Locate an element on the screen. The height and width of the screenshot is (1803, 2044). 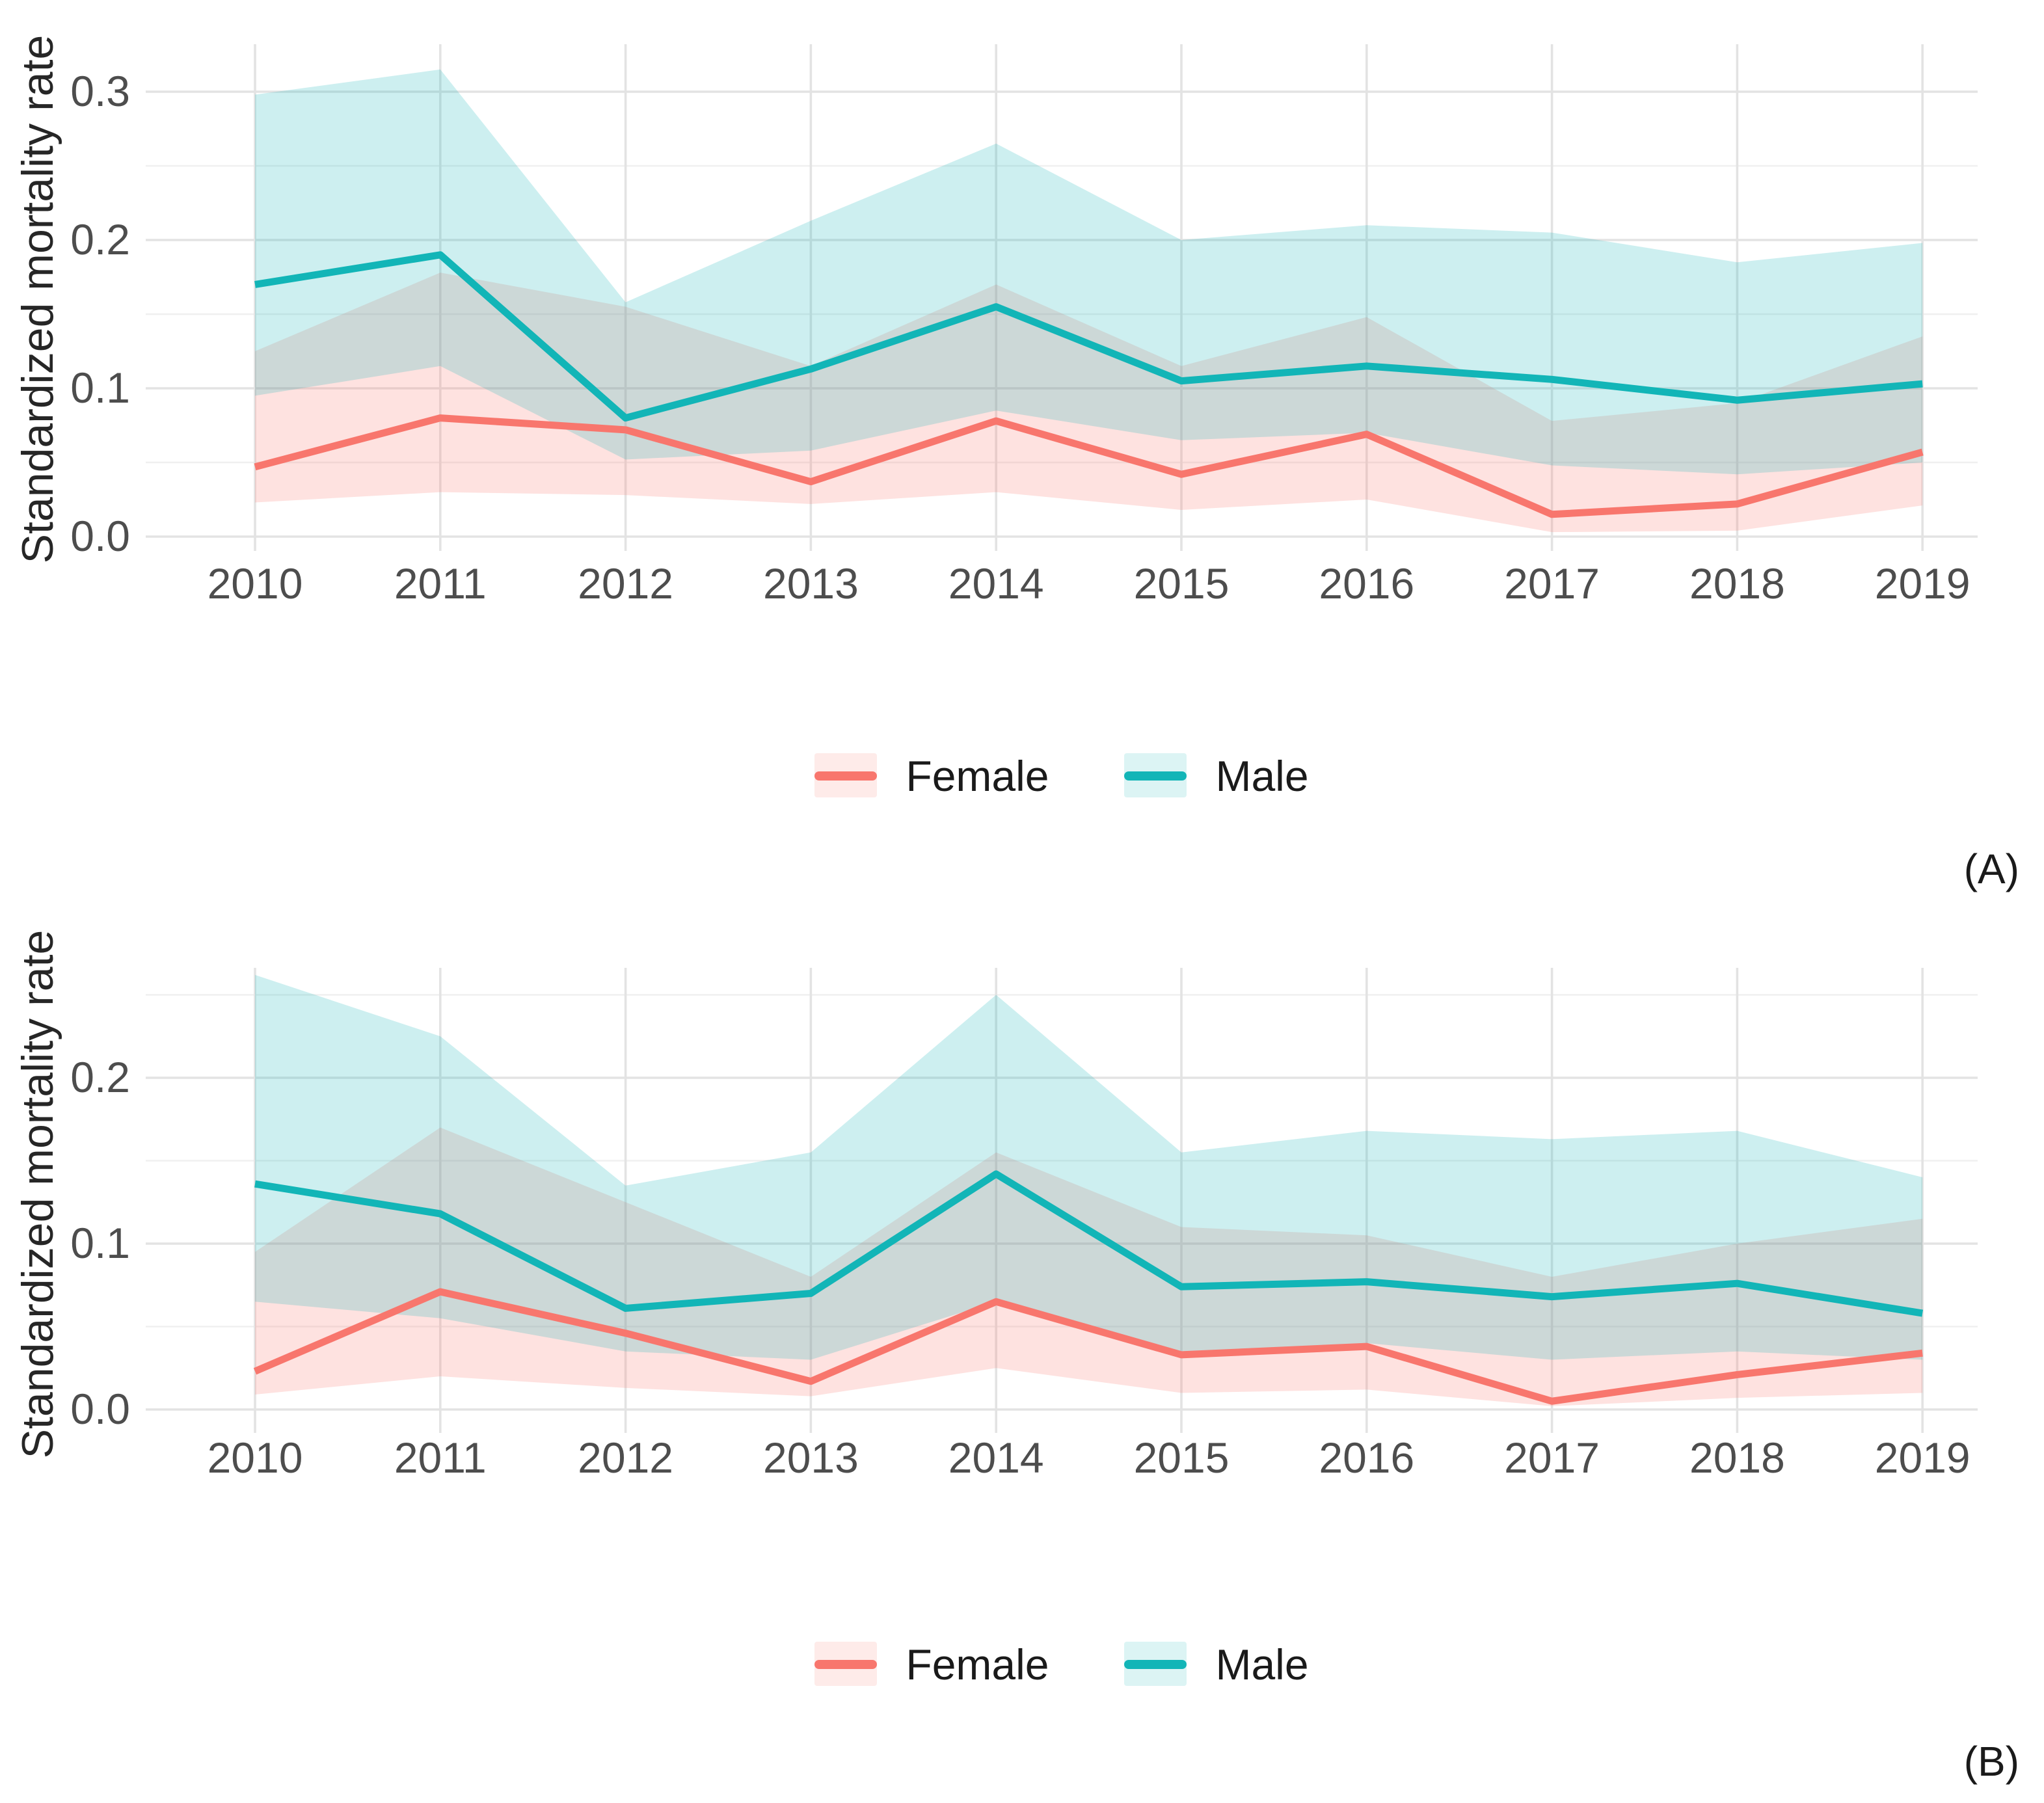
panel-label-a: (A) is located at coordinates (1991, 869).